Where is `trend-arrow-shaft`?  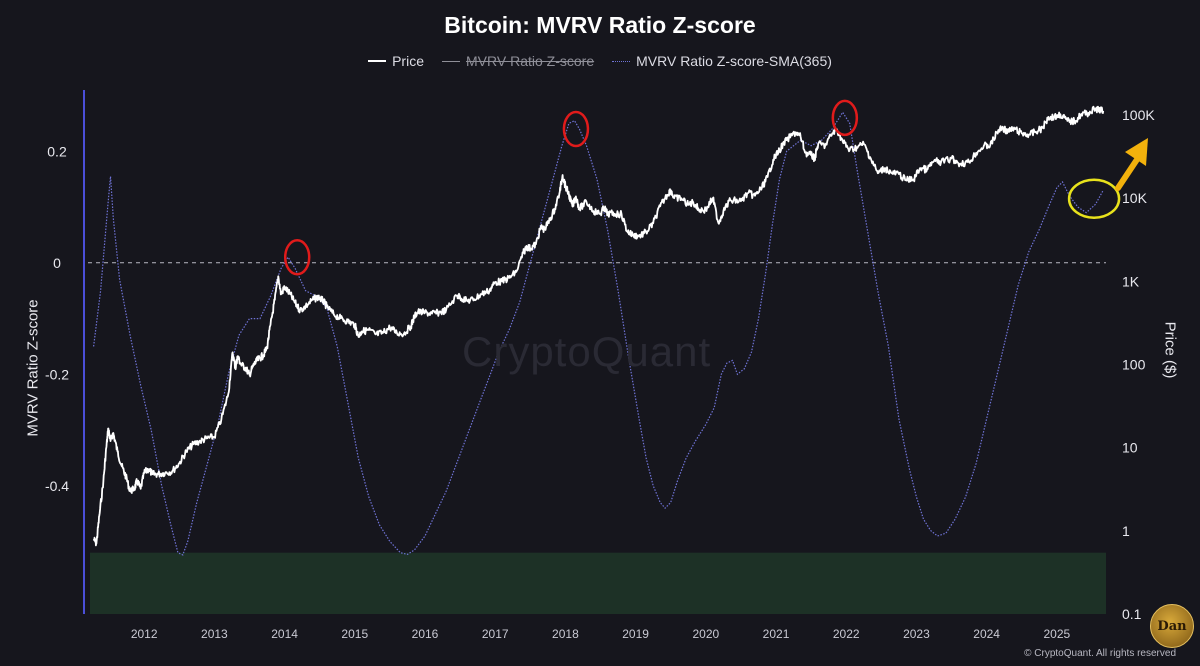 trend-arrow-shaft is located at coordinates (1128, 173).